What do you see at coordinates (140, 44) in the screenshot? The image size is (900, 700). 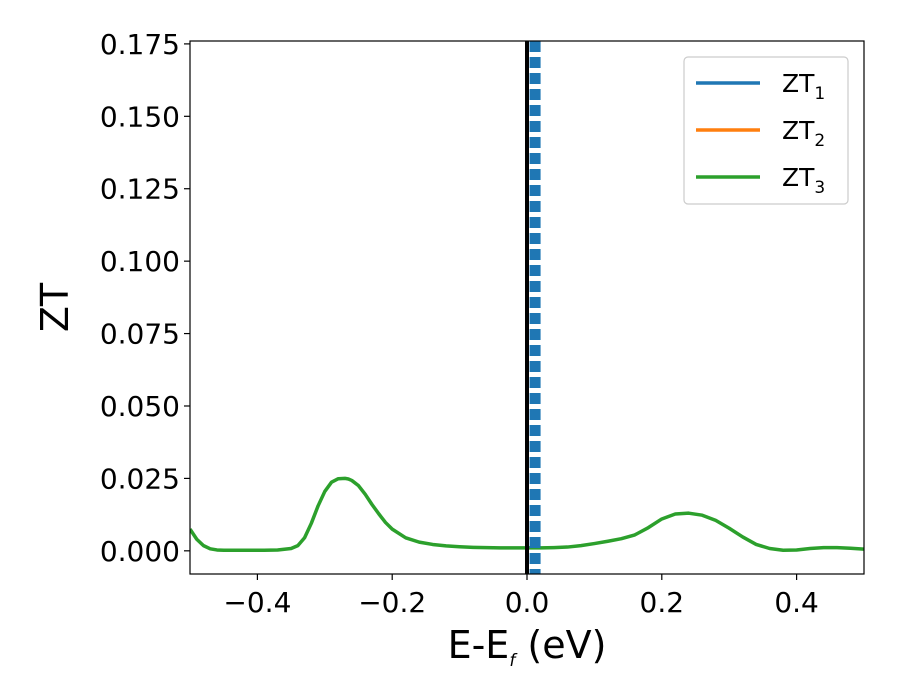 I see `y-tick-label: 0.175` at bounding box center [140, 44].